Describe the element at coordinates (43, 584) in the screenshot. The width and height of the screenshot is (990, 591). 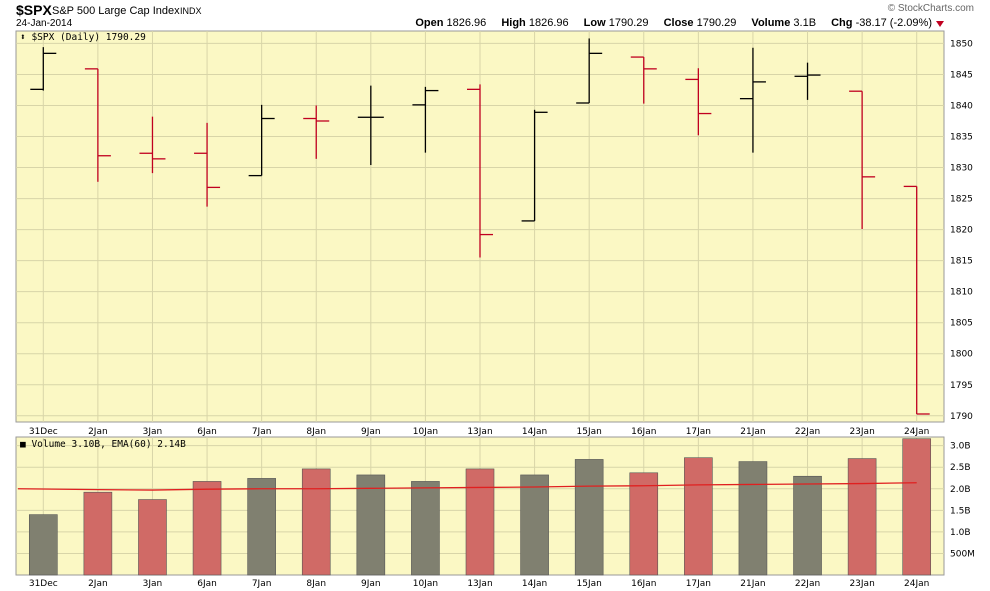
I see `volume-x-label: 31Dec` at that location.